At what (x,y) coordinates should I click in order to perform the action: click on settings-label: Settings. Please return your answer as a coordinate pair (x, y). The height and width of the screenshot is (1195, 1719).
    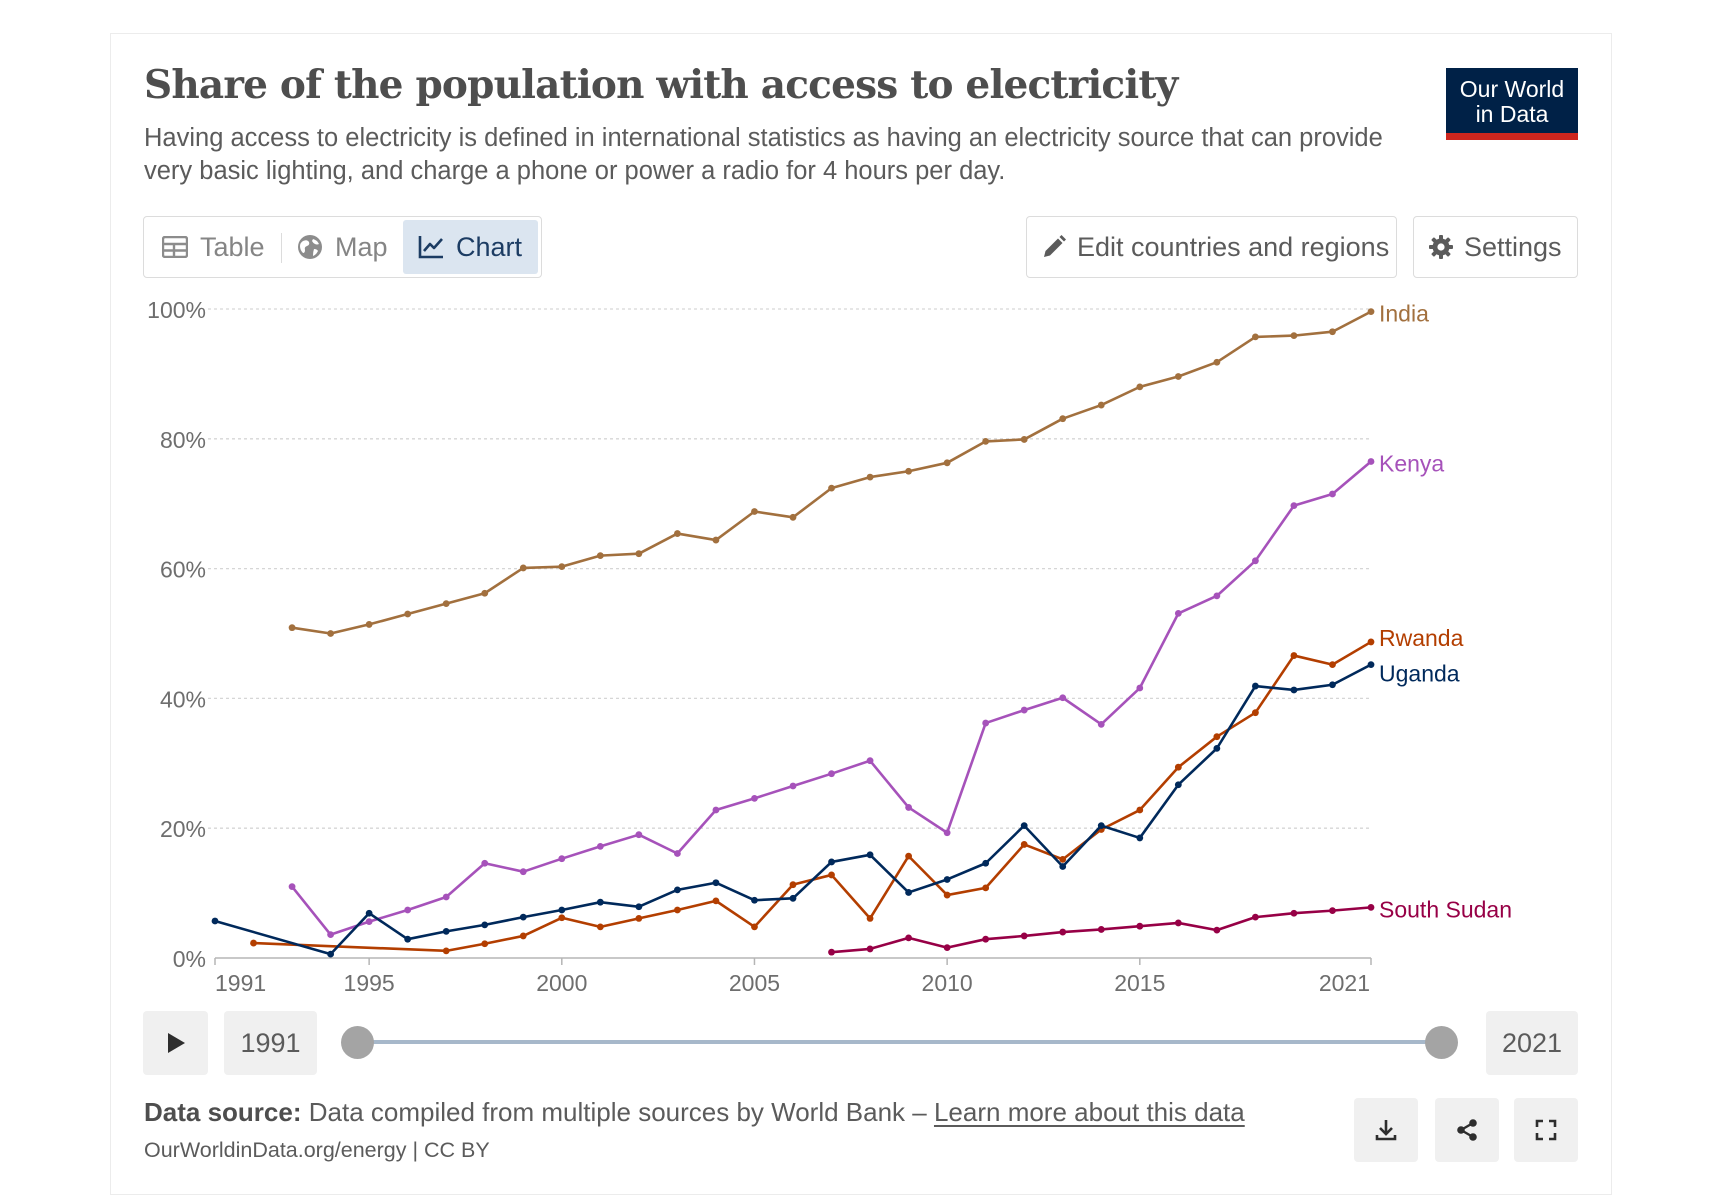
    Looking at the image, I should click on (1513, 246).